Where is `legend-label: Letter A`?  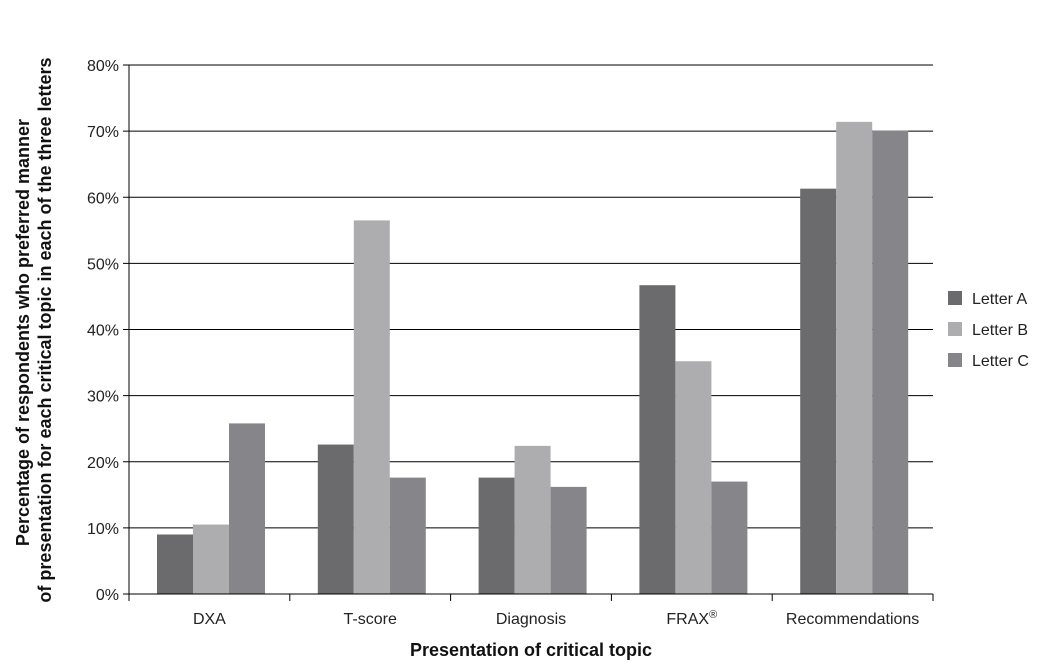 legend-label: Letter A is located at coordinates (999, 299).